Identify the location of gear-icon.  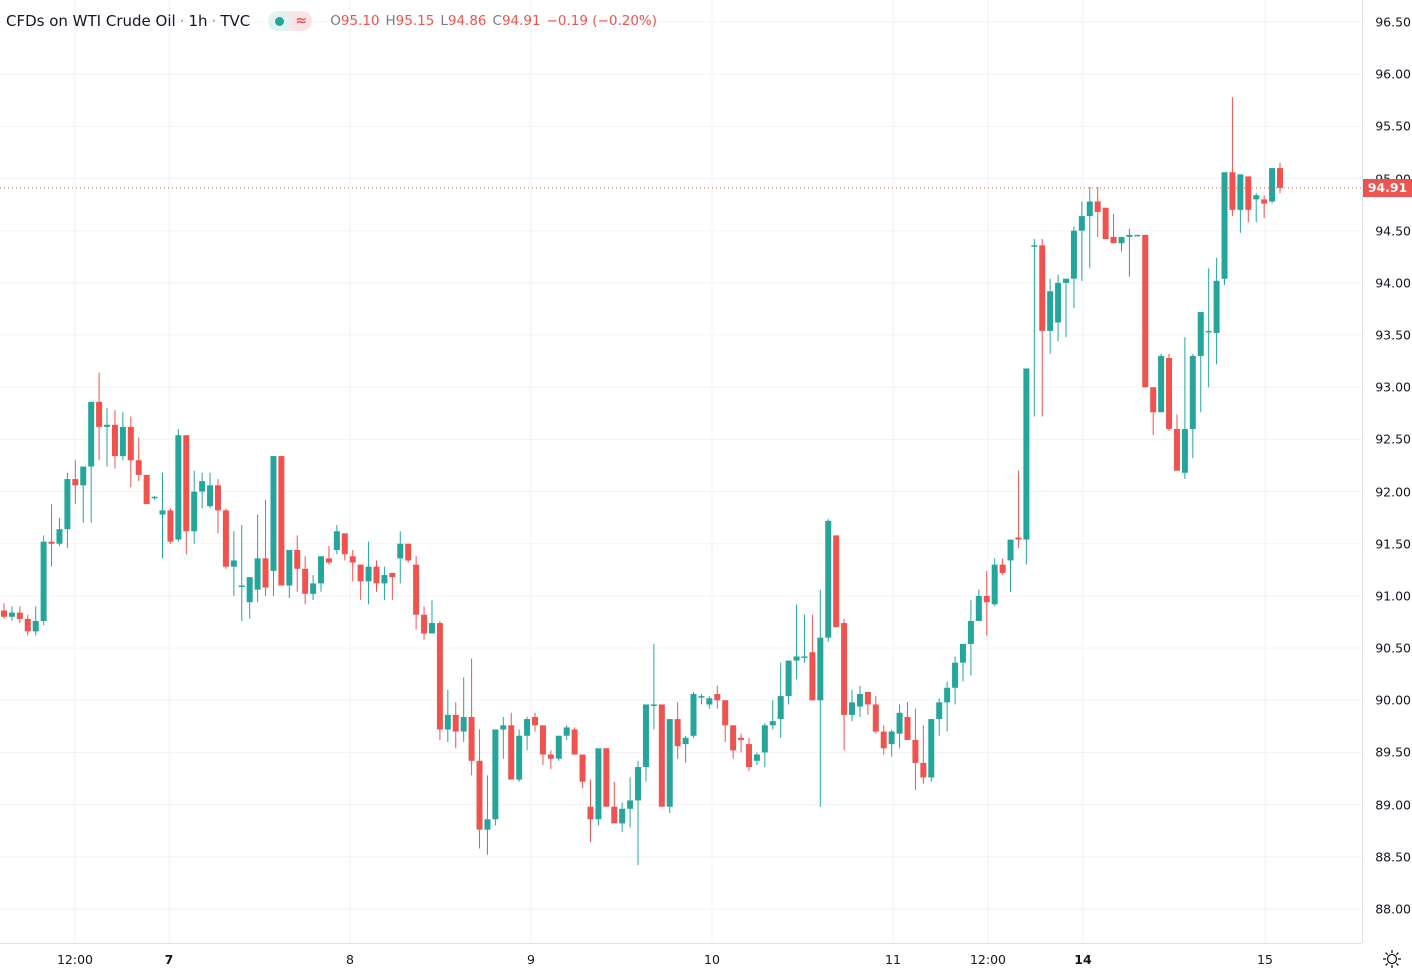
(1392, 959).